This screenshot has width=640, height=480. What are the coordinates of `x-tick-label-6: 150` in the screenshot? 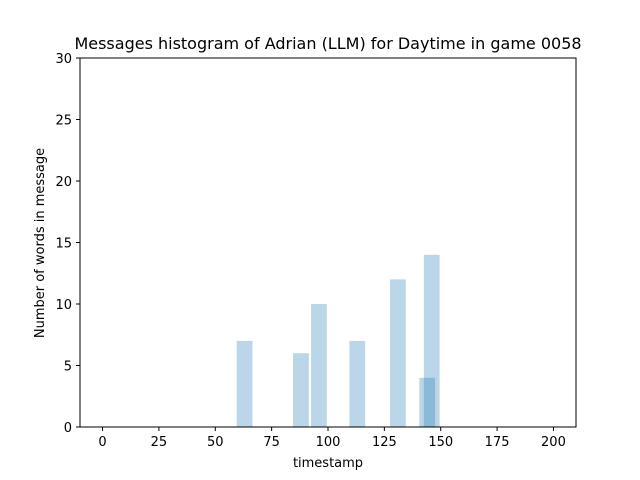 It's located at (440, 442).